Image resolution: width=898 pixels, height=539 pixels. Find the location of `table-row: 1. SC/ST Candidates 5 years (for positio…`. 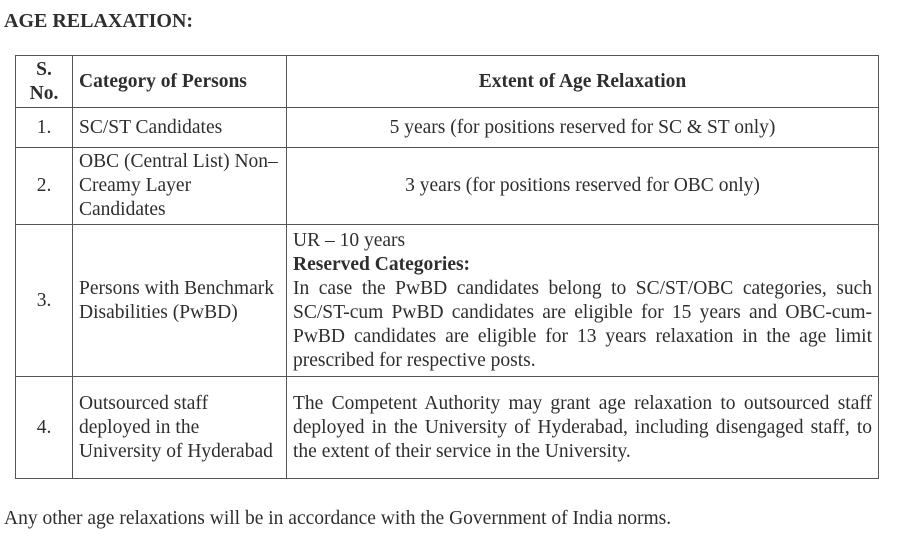

table-row: 1. SC/ST Candidates 5 years (for positio… is located at coordinates (447, 127).